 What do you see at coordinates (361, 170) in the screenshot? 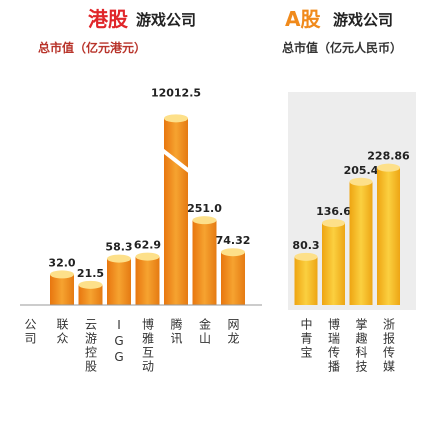
I see `value-label: 205.4` at bounding box center [361, 170].